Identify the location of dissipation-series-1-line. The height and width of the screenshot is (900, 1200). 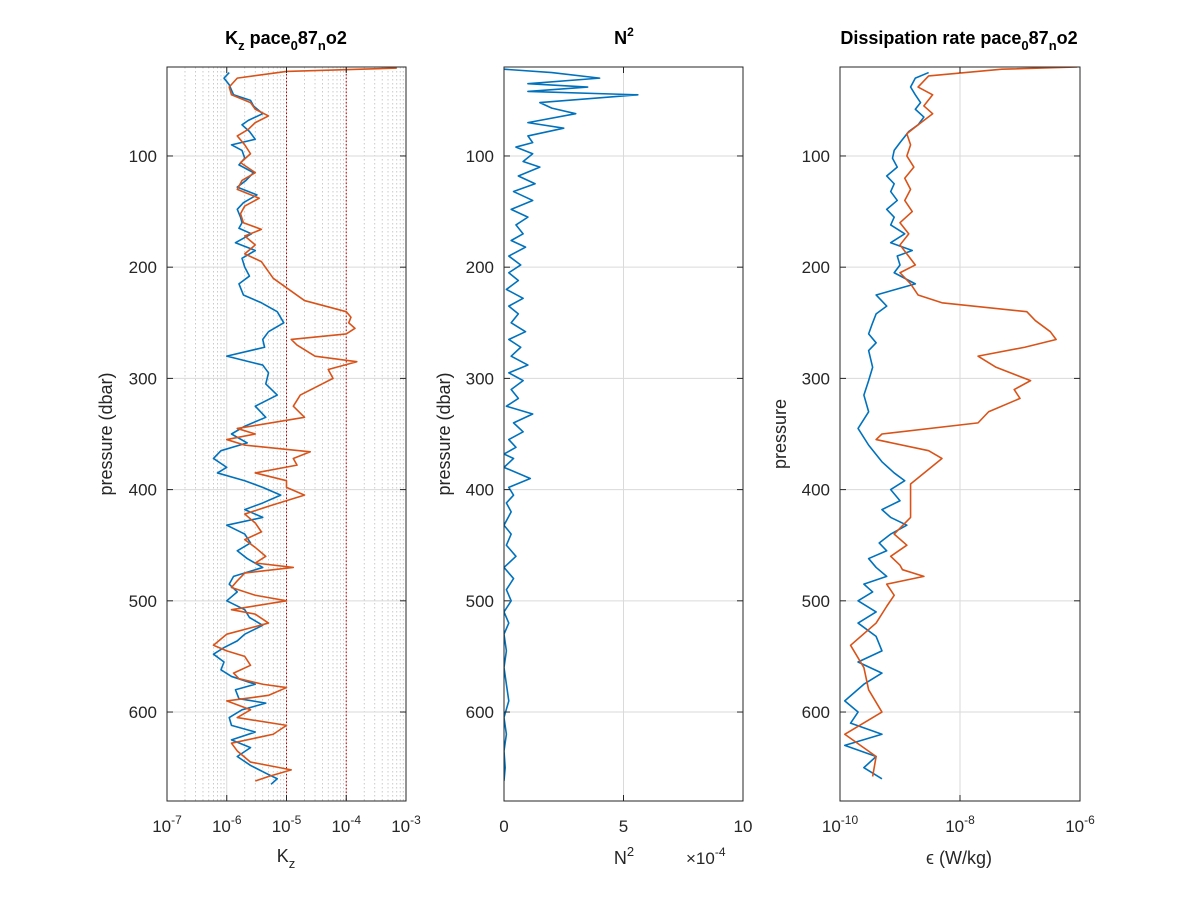
(886, 425).